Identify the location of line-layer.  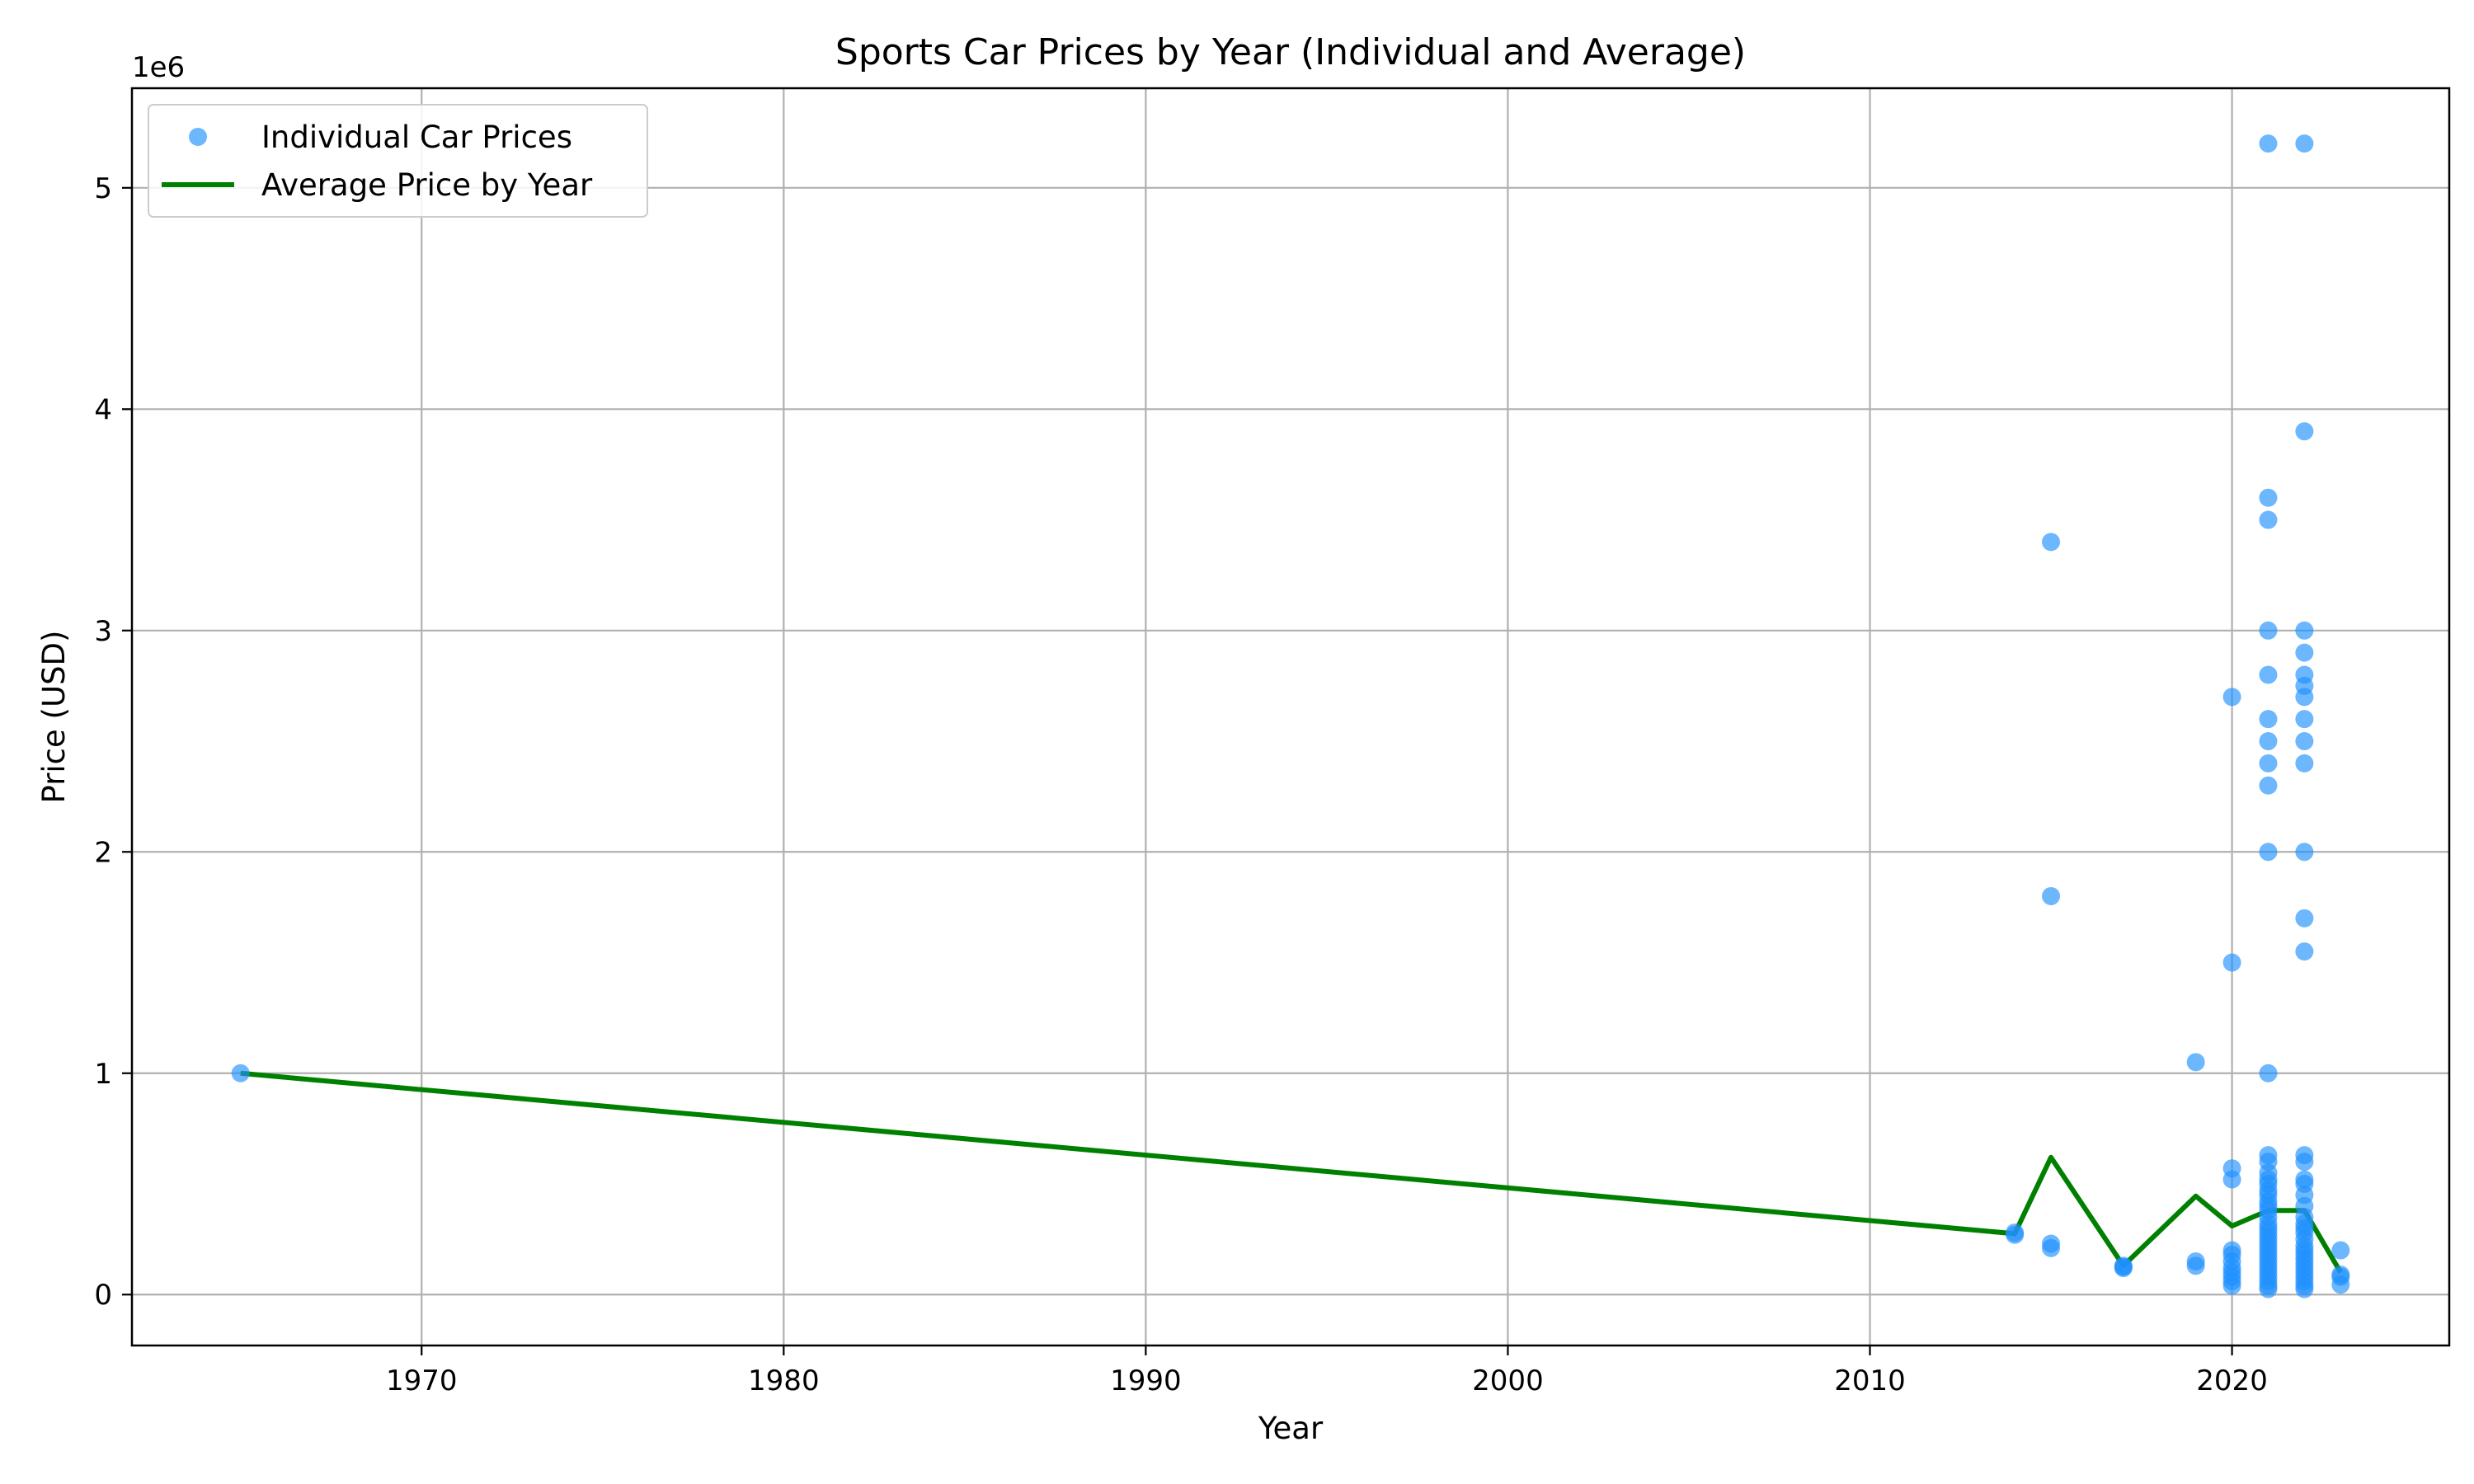
(1291, 1172).